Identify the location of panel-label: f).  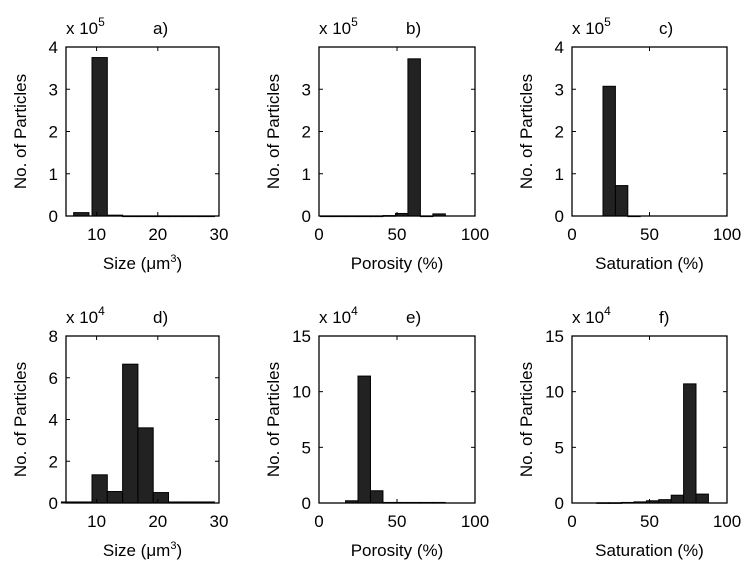
(664, 317).